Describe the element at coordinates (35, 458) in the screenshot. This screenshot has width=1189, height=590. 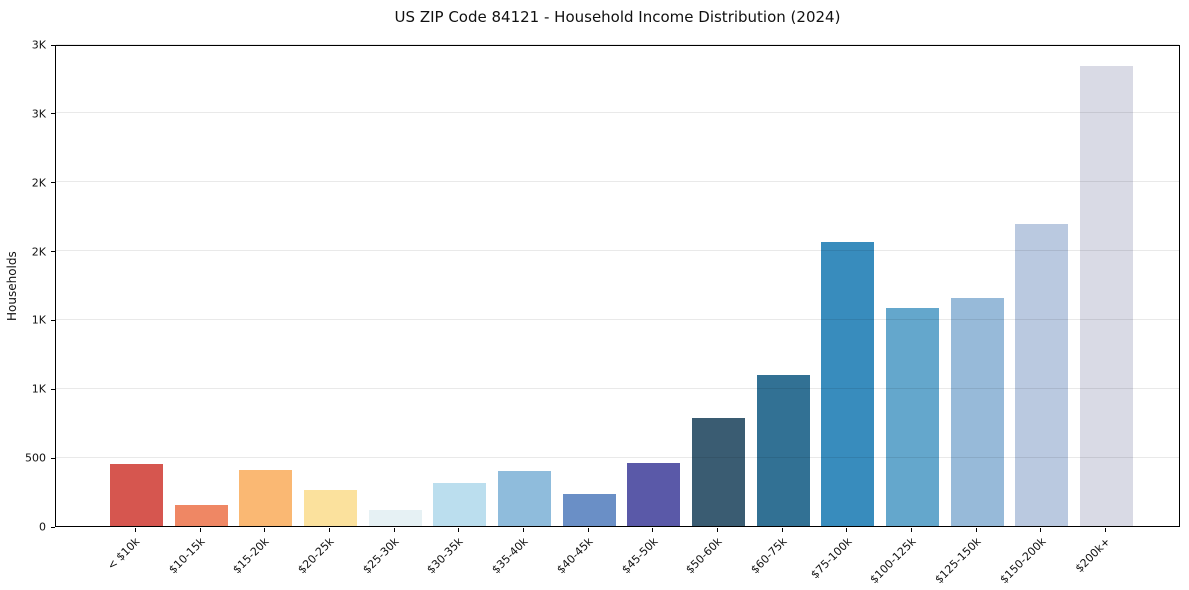
I see `y-tick-label: 500` at that location.